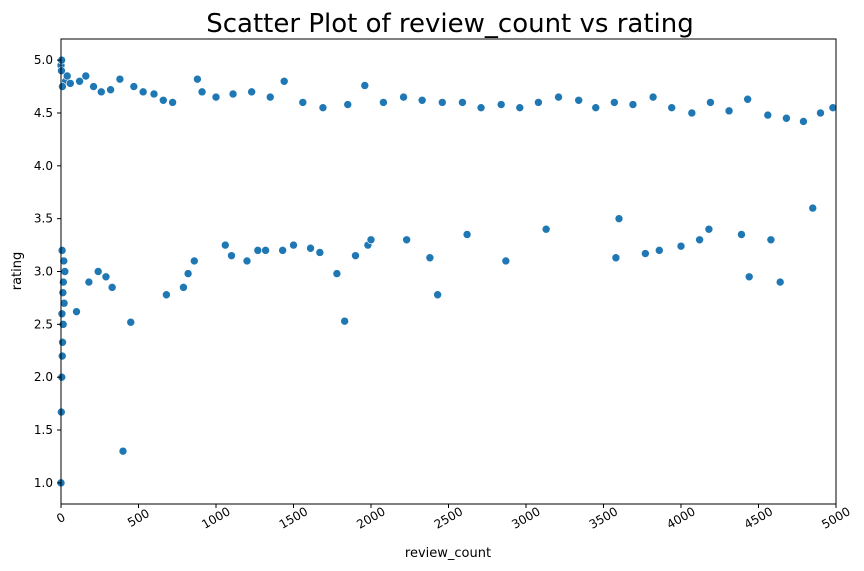 The width and height of the screenshot is (864, 571). Describe the element at coordinates (370, 517) in the screenshot. I see `x-tick-label: 2000` at that location.